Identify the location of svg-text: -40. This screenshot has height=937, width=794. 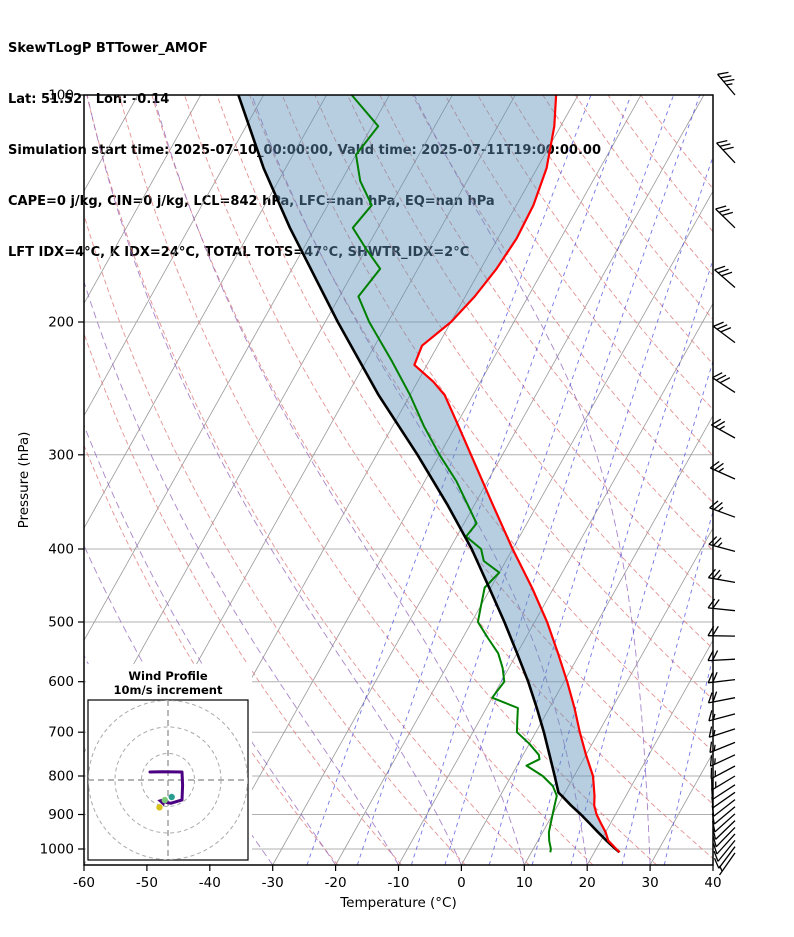
(210, 883).